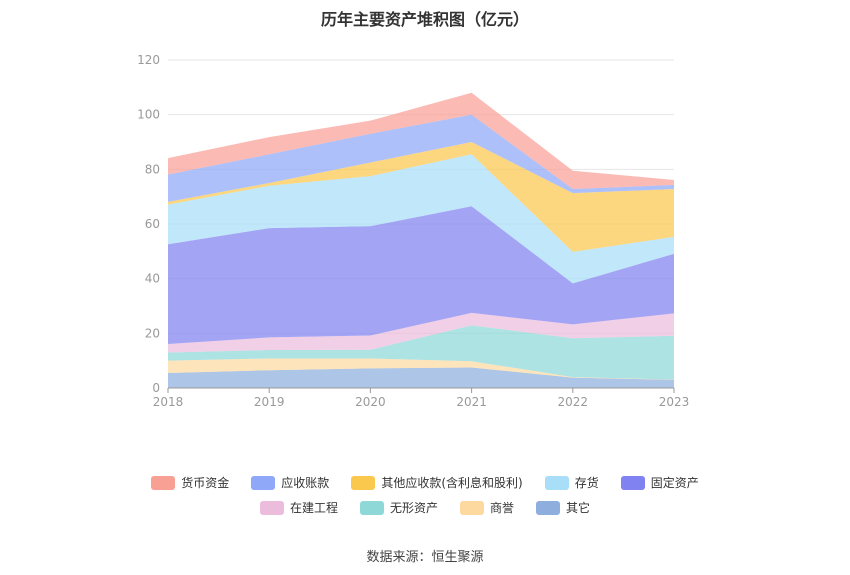 The image size is (850, 575). Describe the element at coordinates (313, 508) in the screenshot. I see `legend-label: 在建工程` at that location.